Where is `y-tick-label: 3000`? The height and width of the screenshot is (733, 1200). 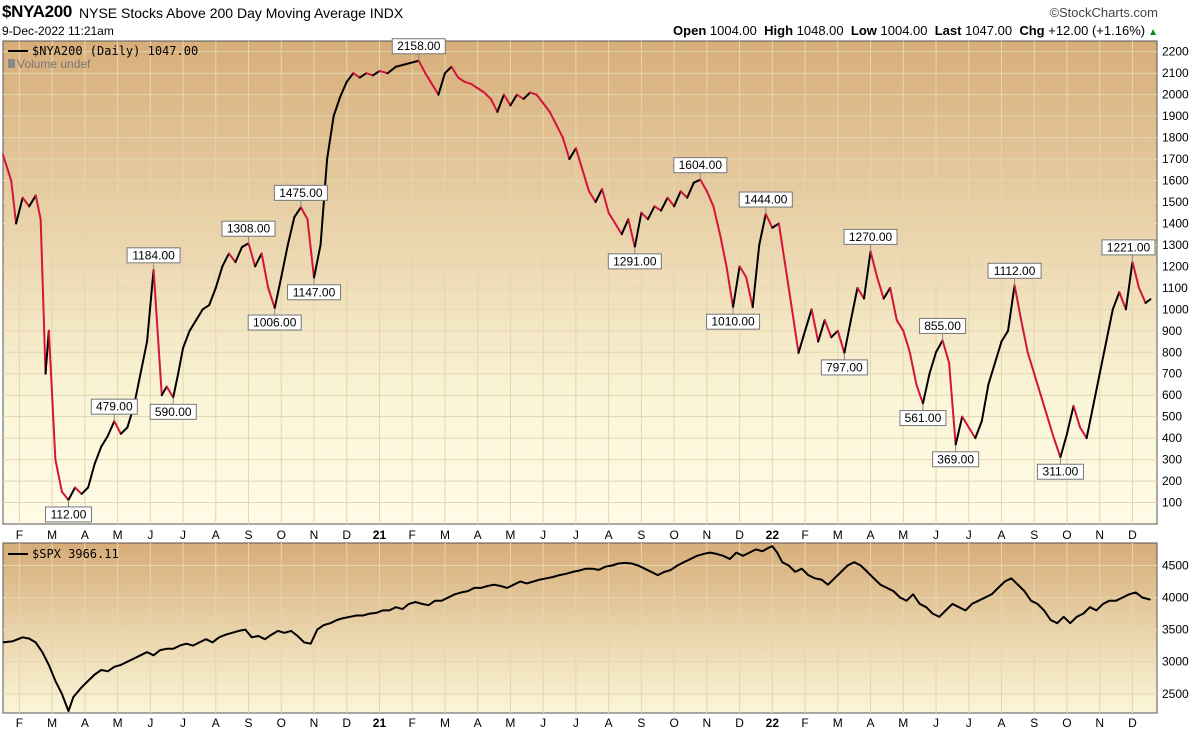 y-tick-label: 3000 is located at coordinates (1175, 662).